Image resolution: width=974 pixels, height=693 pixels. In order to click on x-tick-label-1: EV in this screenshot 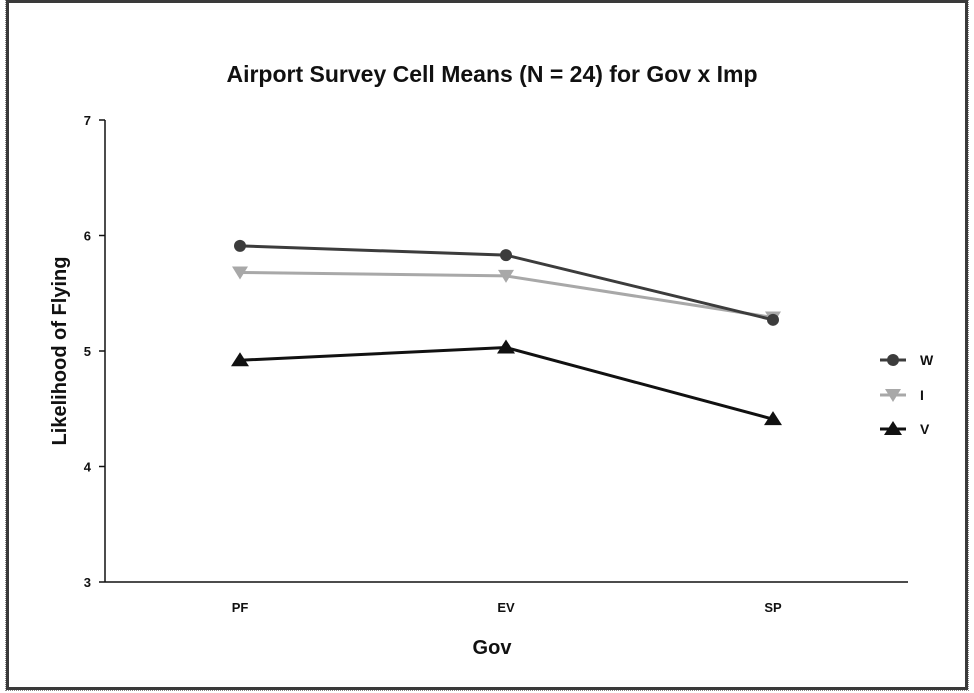, I will do `click(506, 607)`.